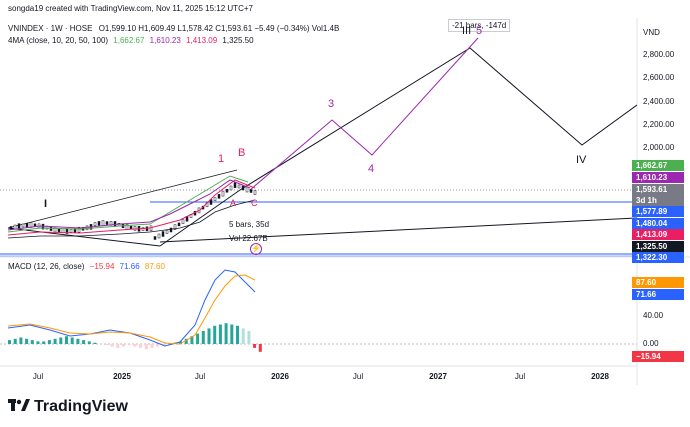 The image size is (690, 427). I want to click on price-tag: 1,577.89, so click(658, 211).